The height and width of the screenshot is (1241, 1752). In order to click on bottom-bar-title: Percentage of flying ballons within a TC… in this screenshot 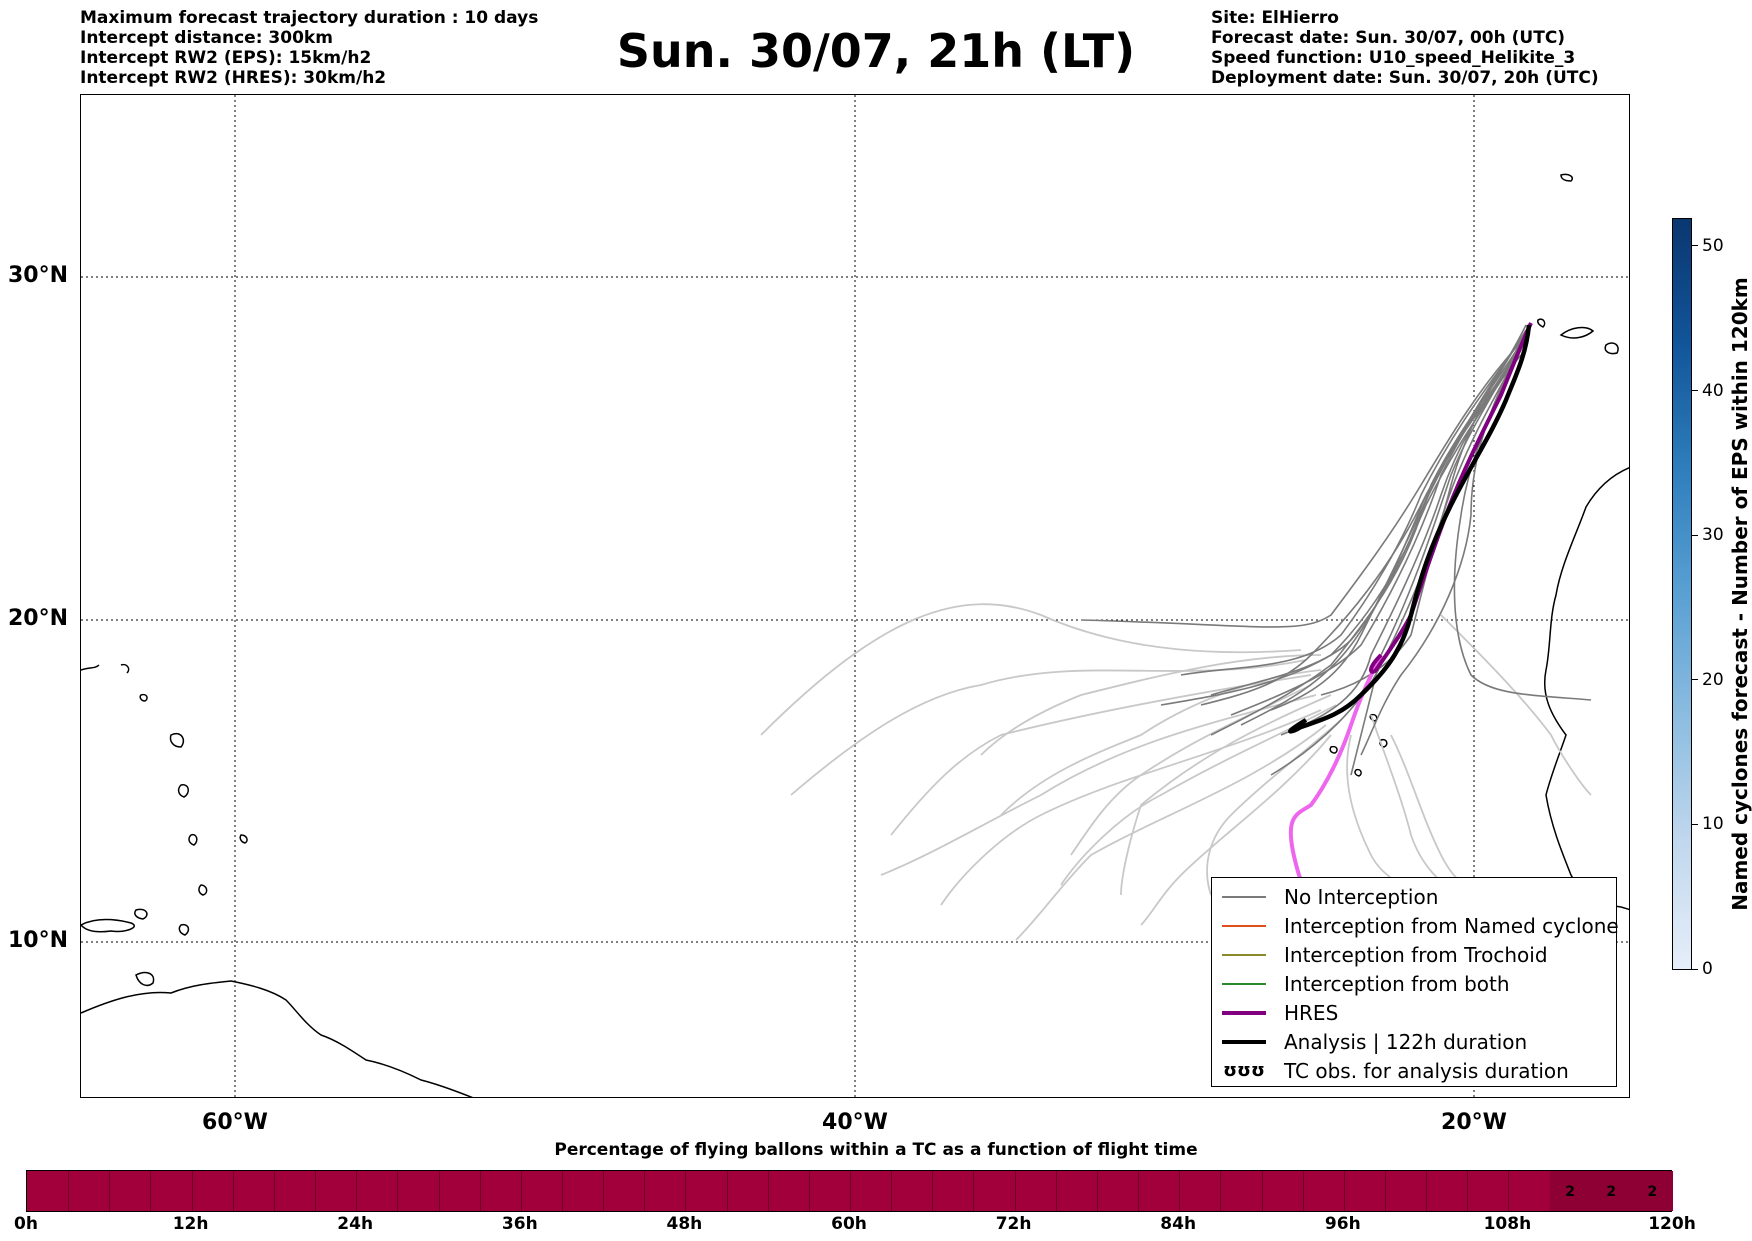, I will do `click(876, 1150)`.